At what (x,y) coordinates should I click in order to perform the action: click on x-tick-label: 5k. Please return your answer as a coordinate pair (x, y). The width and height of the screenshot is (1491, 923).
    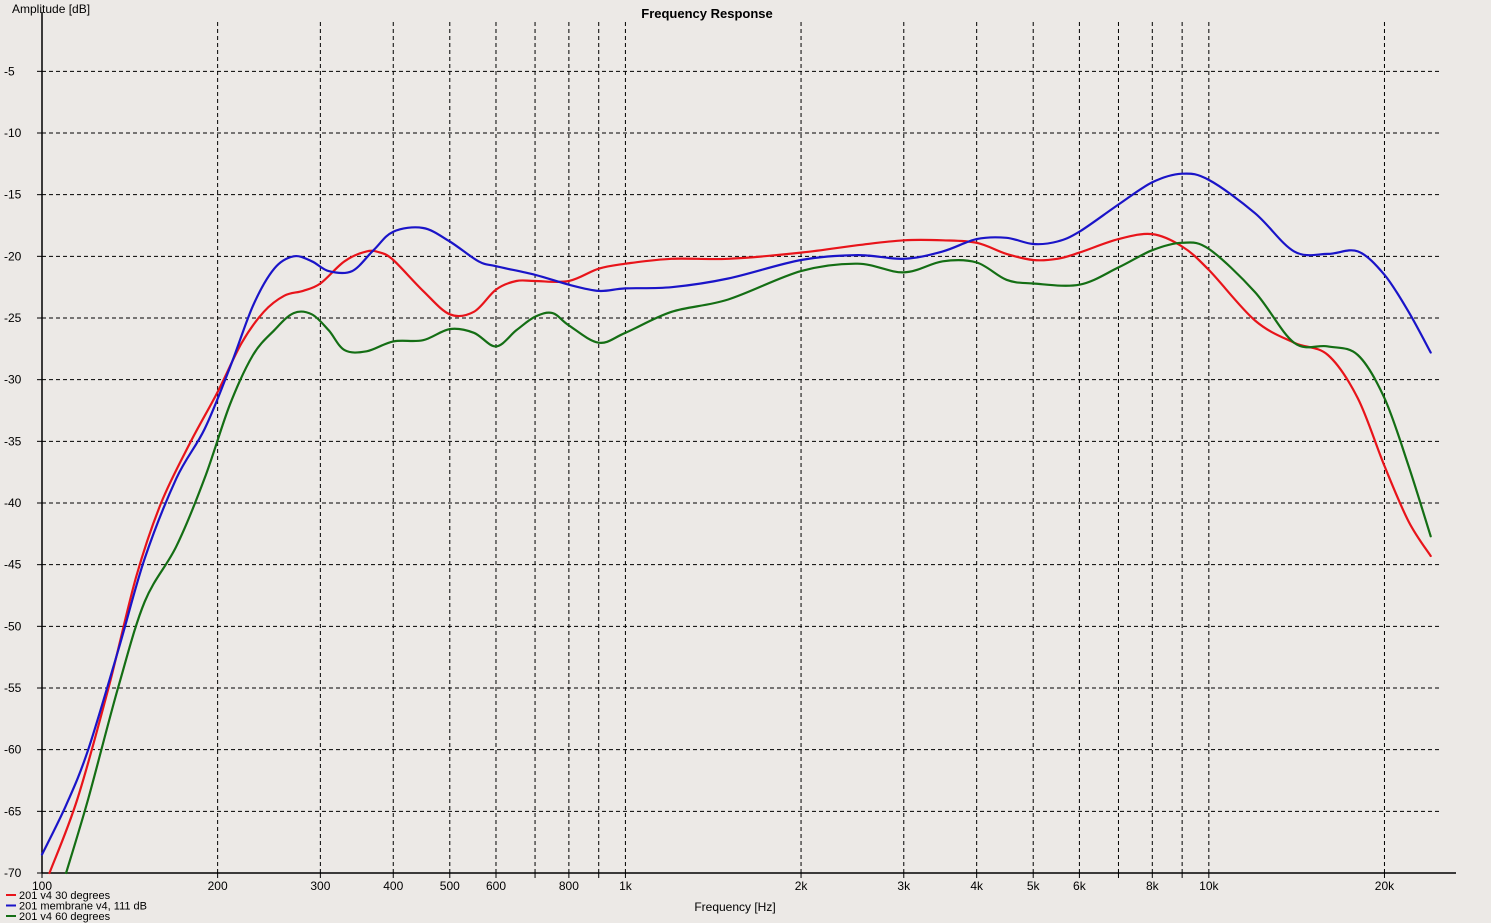
    Looking at the image, I should click on (1034, 886).